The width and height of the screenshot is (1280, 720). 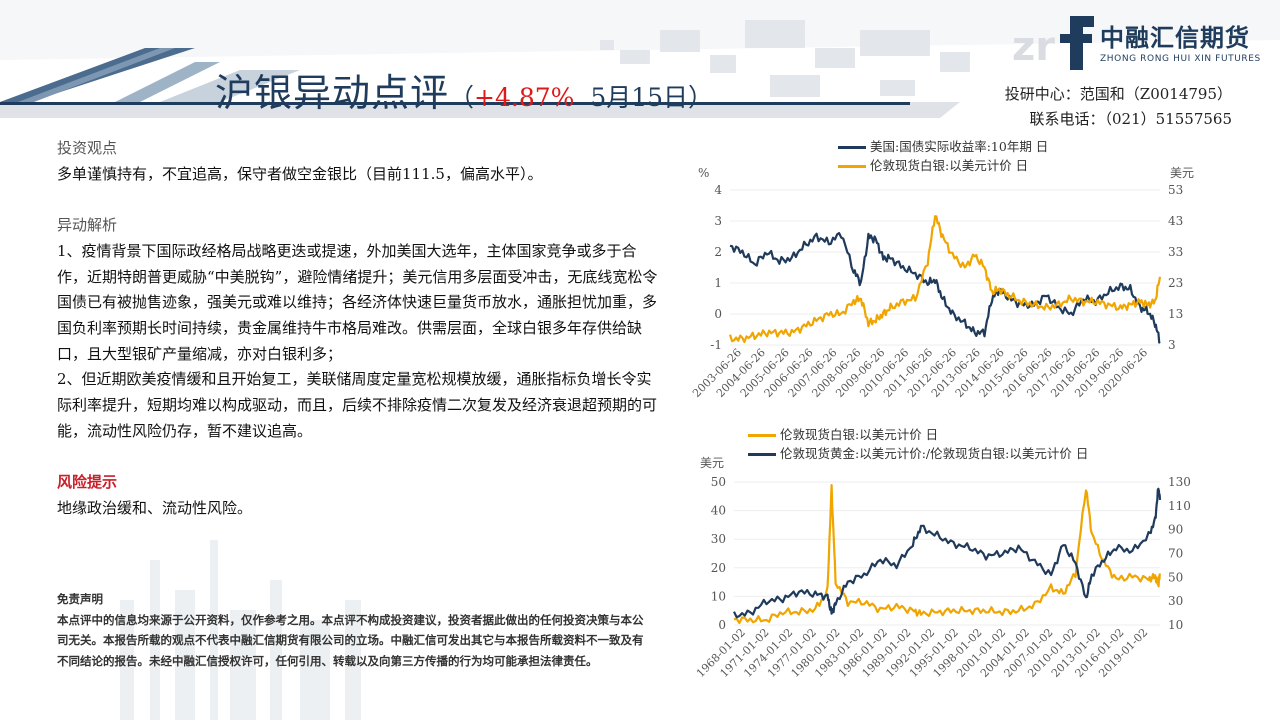 I want to click on chart2-right-tick: 10, so click(x=1175, y=625).